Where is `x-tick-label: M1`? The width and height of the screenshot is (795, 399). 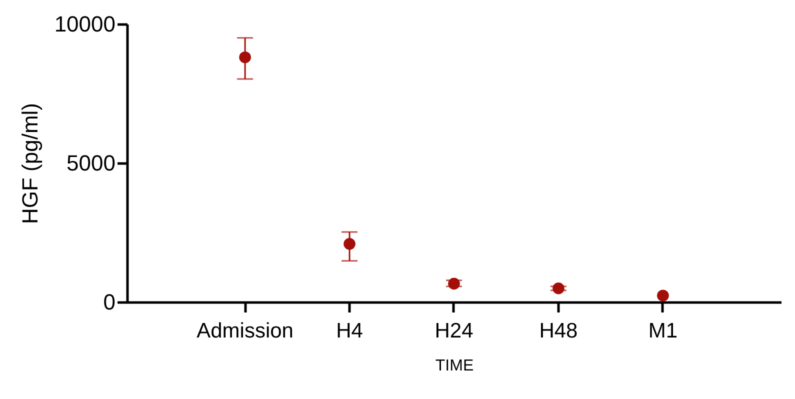
x-tick-label: M1 is located at coordinates (663, 331).